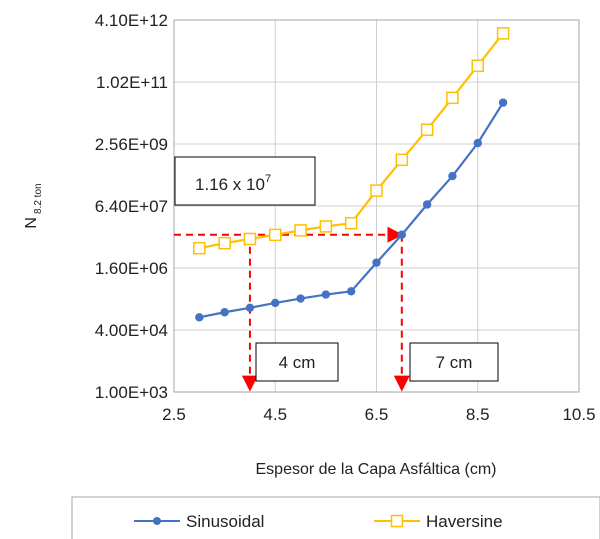 The width and height of the screenshot is (600, 539). I want to click on svg-text: 1.16 x 10⁷, so click(233, 183).